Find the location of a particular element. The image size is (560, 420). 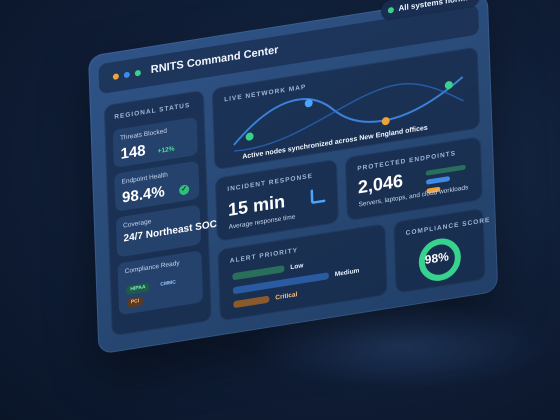

alert-low-label: Low is located at coordinates (297, 267).